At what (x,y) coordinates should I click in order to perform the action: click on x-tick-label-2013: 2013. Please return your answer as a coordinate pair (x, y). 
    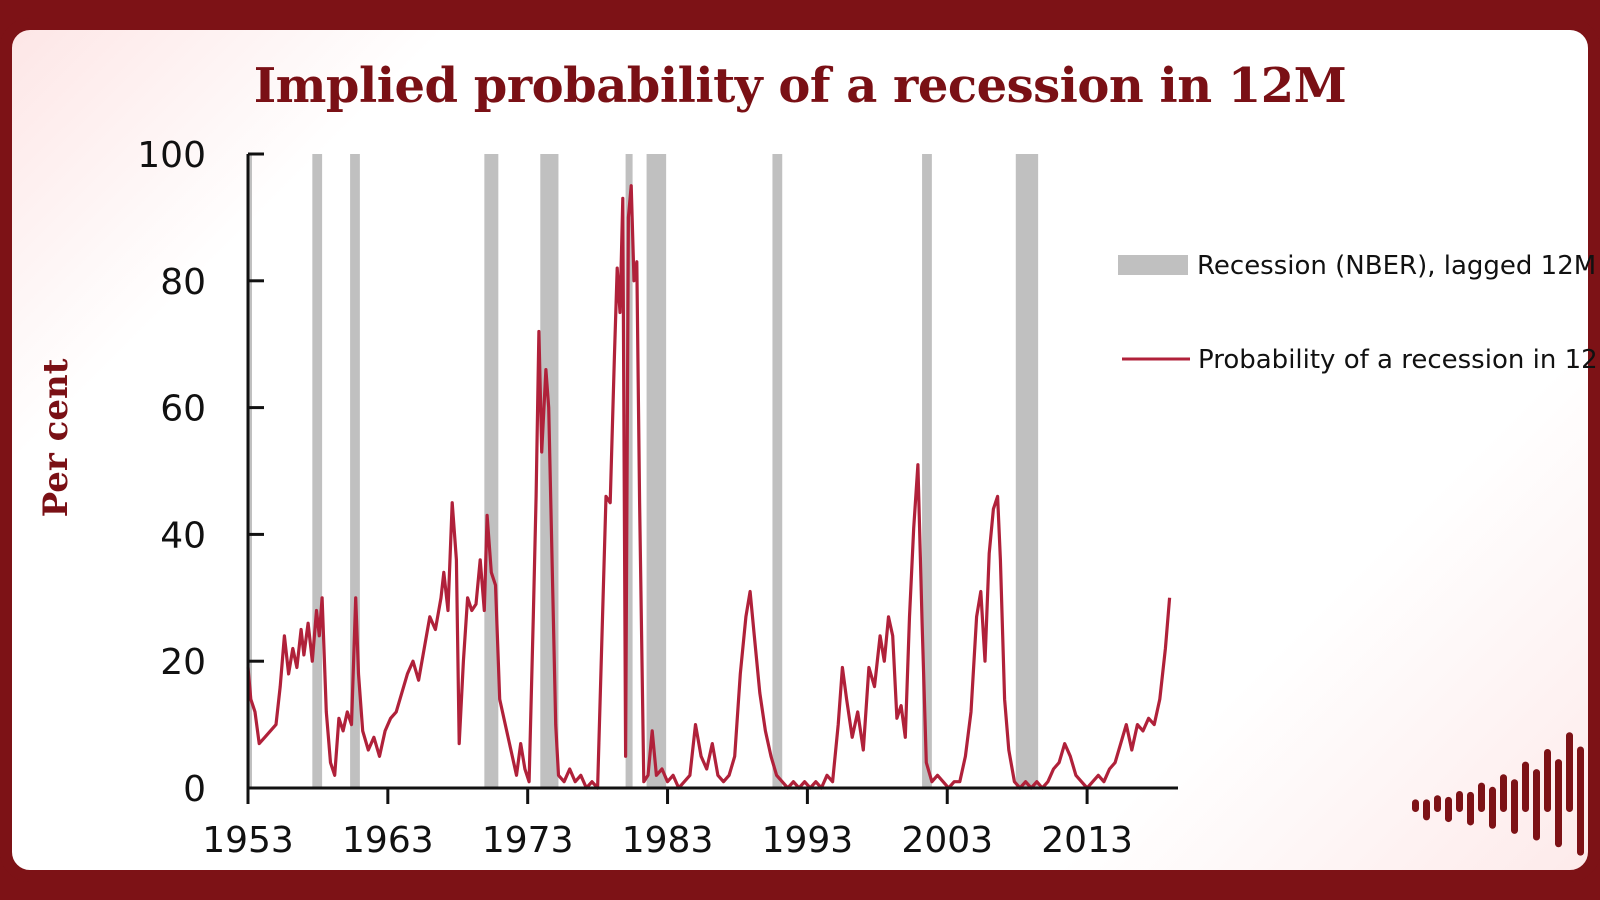
    Looking at the image, I should click on (1087, 840).